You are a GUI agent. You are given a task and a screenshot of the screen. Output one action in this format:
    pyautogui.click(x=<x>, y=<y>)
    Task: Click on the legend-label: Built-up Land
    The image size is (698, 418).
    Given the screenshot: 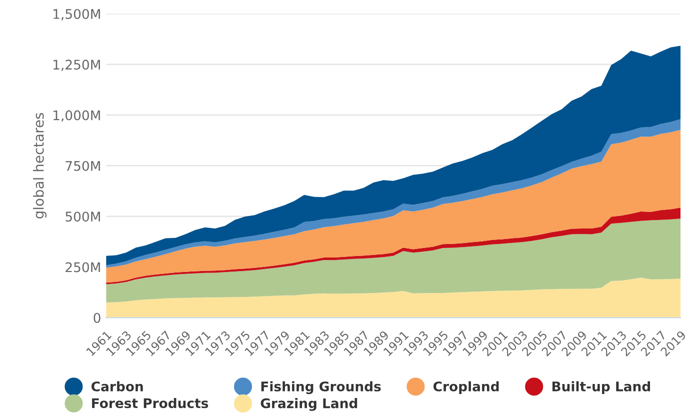 What is the action you would take?
    pyautogui.click(x=601, y=387)
    